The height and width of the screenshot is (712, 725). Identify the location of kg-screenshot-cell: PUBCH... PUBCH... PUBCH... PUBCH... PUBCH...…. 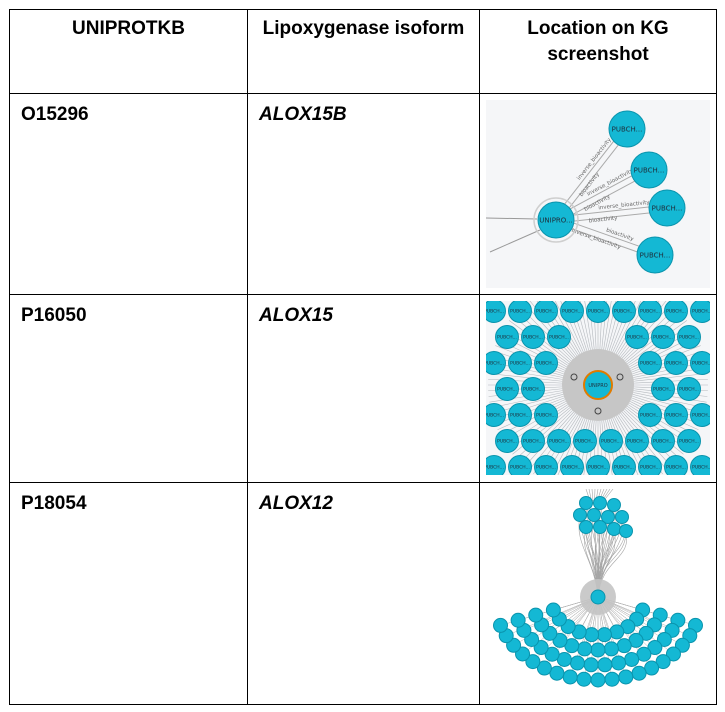
(598, 388).